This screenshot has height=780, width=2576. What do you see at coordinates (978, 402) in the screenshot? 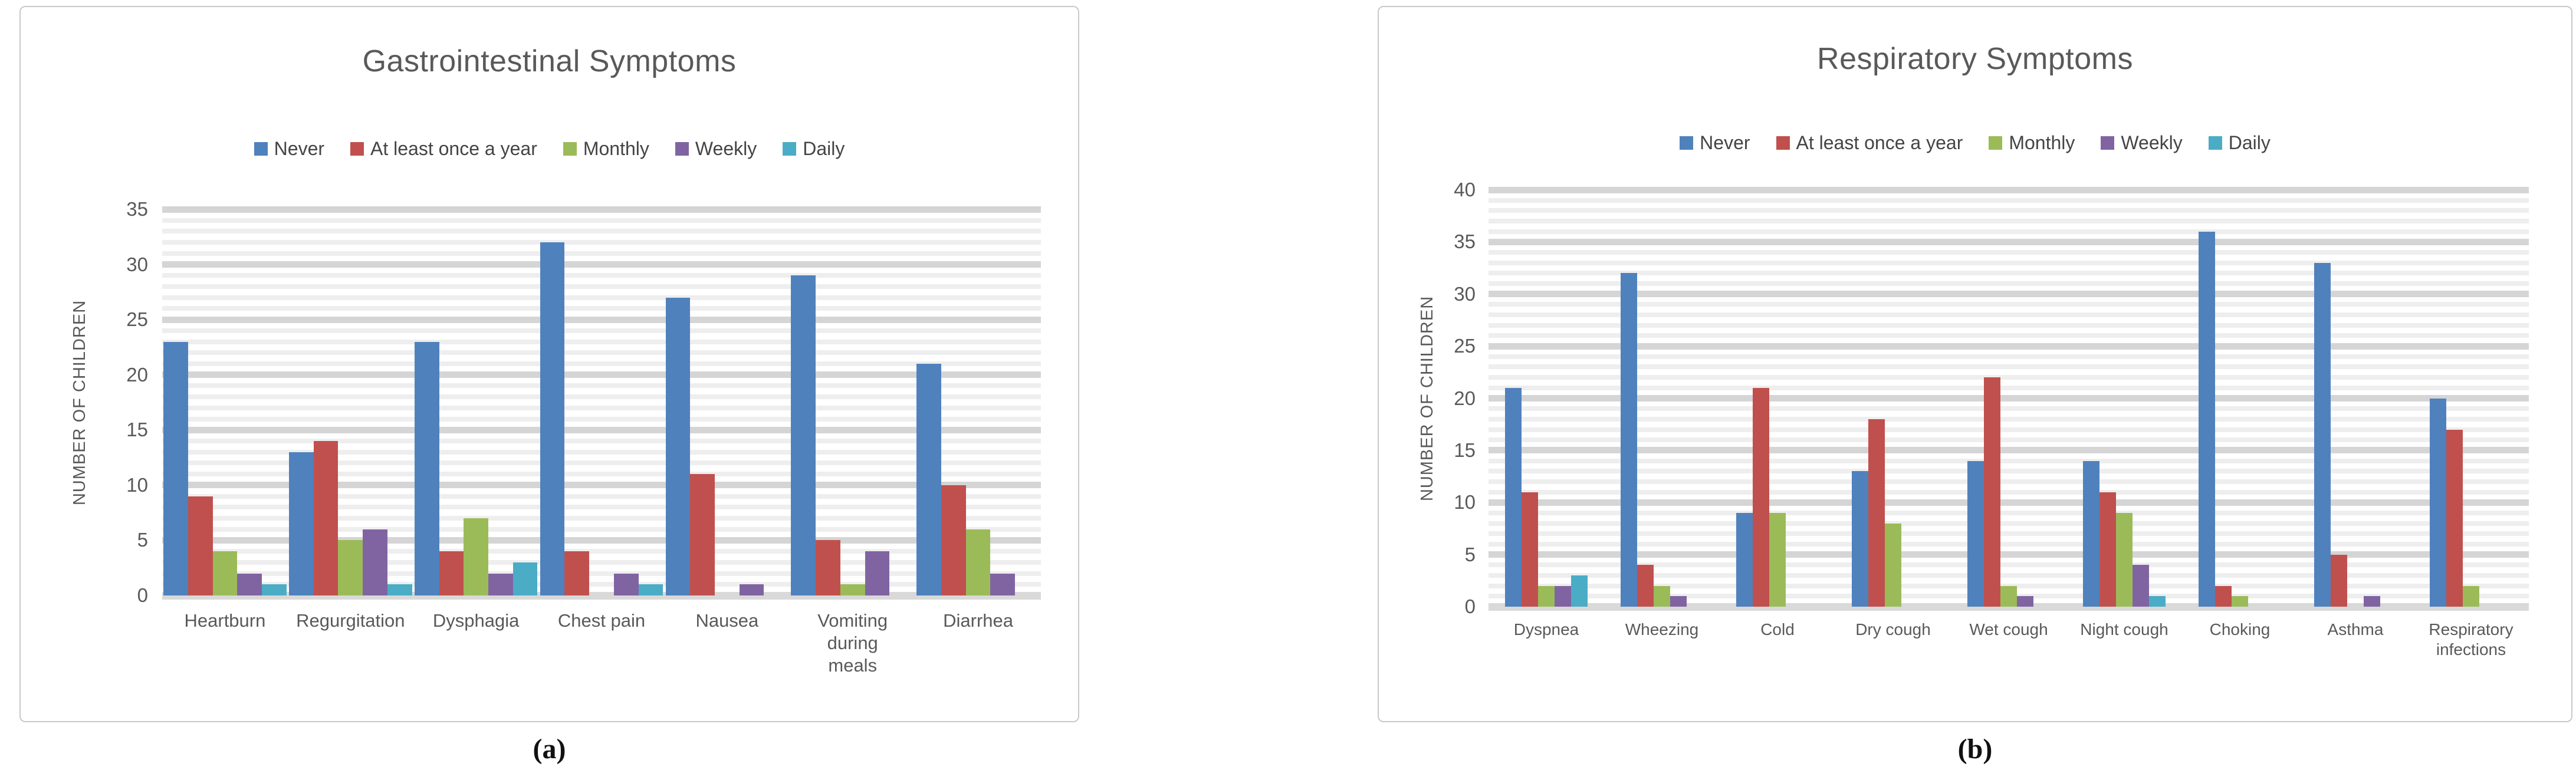
I see `bar-group-diarrhea` at bounding box center [978, 402].